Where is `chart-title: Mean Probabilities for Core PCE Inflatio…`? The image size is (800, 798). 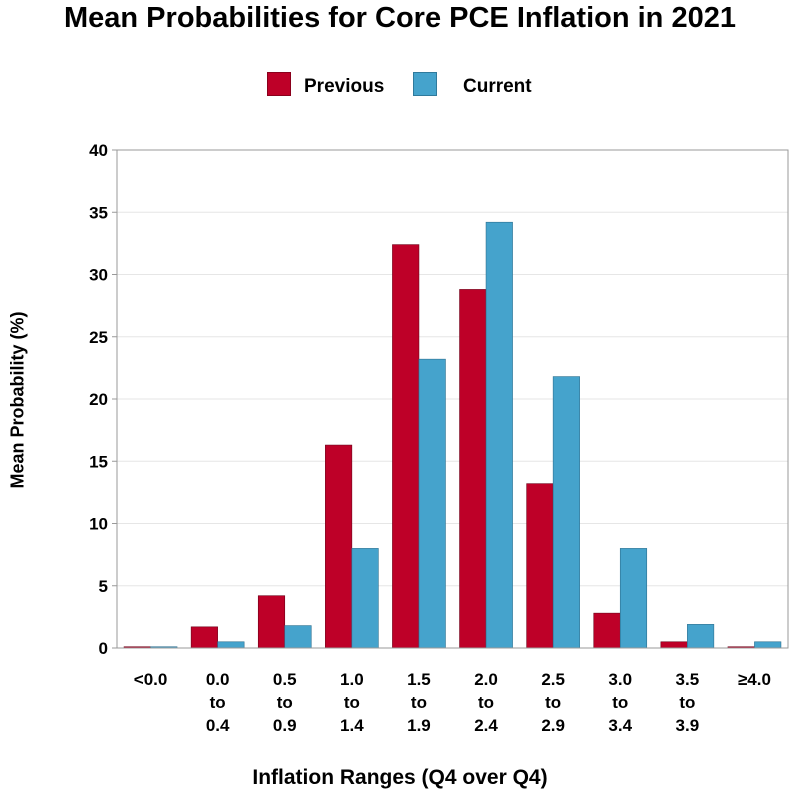
chart-title: Mean Probabilities for Core PCE Inflatio… is located at coordinates (400, 18).